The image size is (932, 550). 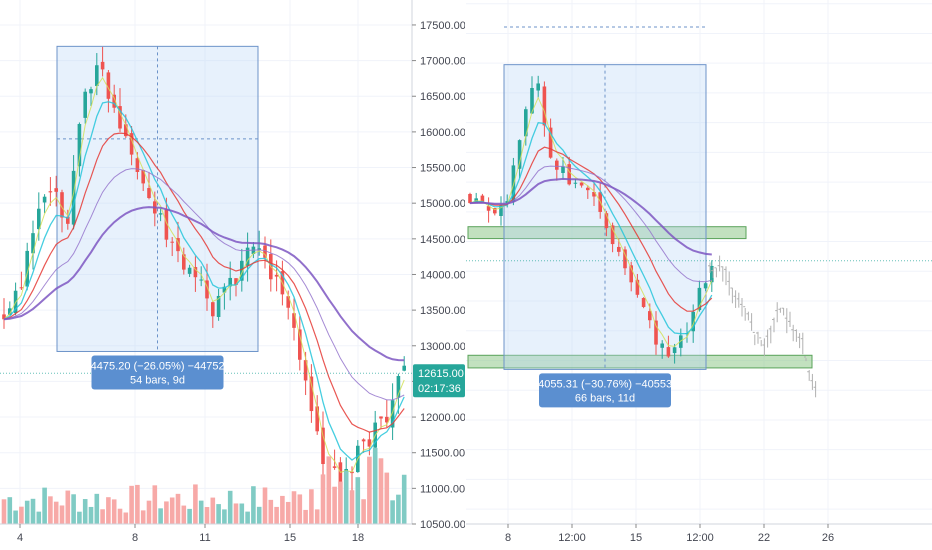 I want to click on price-tick-label: 10500.00, so click(x=443, y=525).